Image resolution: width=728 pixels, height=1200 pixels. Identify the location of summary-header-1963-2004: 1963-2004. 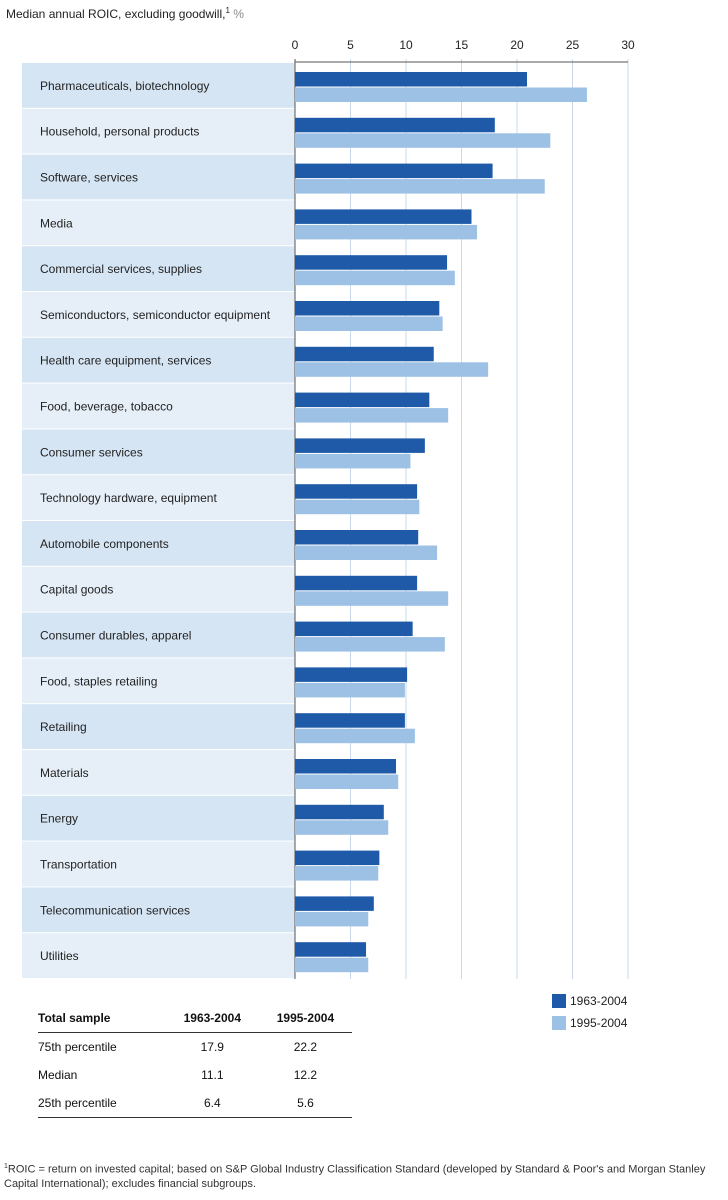
(212, 1018).